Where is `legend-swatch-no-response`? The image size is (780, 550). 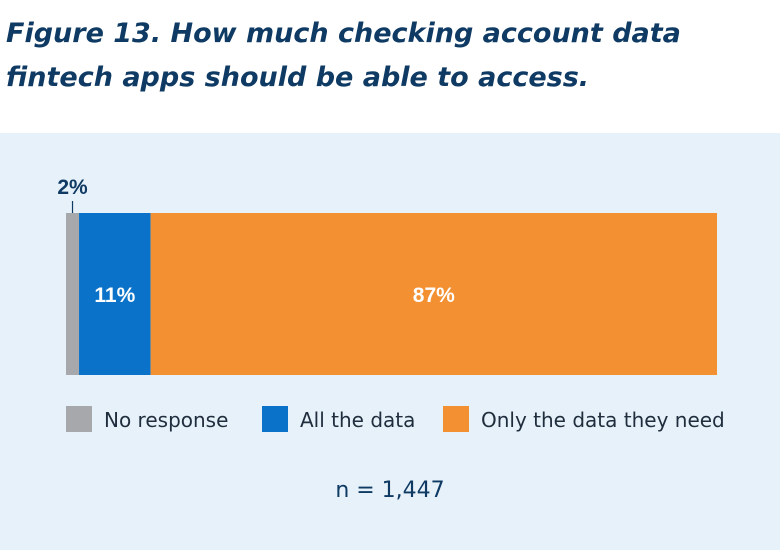 legend-swatch-no-response is located at coordinates (79, 419).